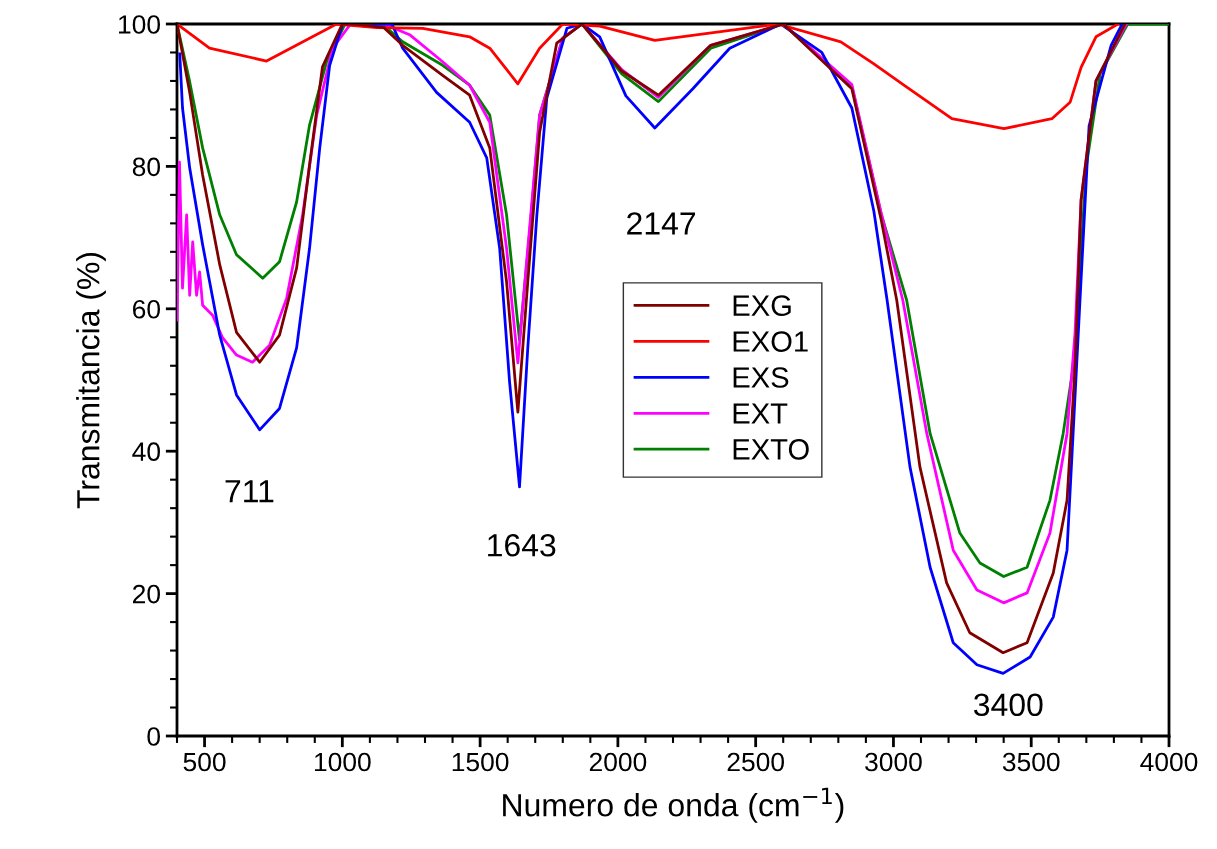  I want to click on legend-label: EXT, so click(760, 413).